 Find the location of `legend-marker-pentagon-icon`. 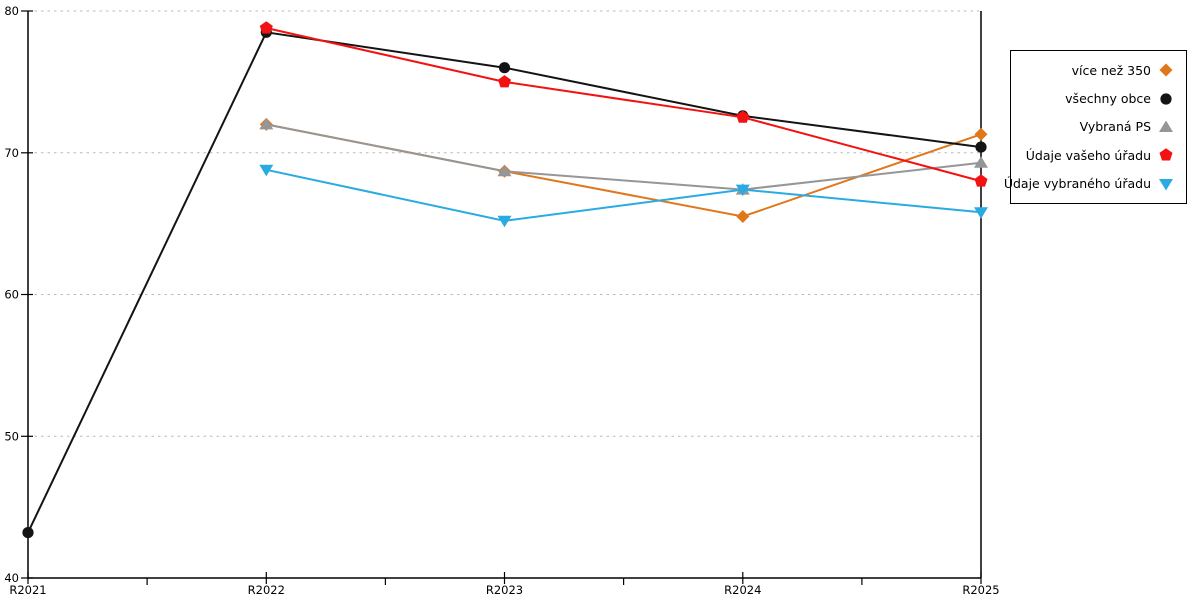

legend-marker-pentagon-icon is located at coordinates (1166, 155).